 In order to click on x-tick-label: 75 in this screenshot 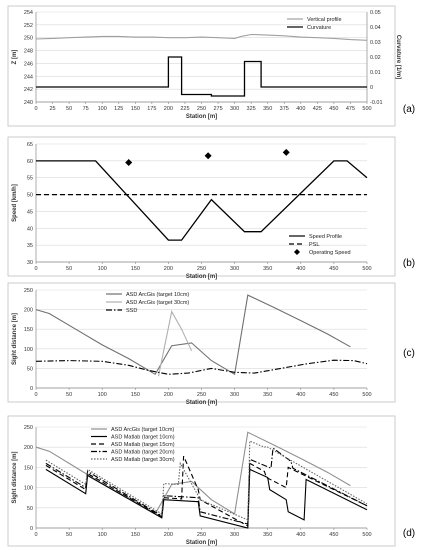, I will do `click(86, 109)`.